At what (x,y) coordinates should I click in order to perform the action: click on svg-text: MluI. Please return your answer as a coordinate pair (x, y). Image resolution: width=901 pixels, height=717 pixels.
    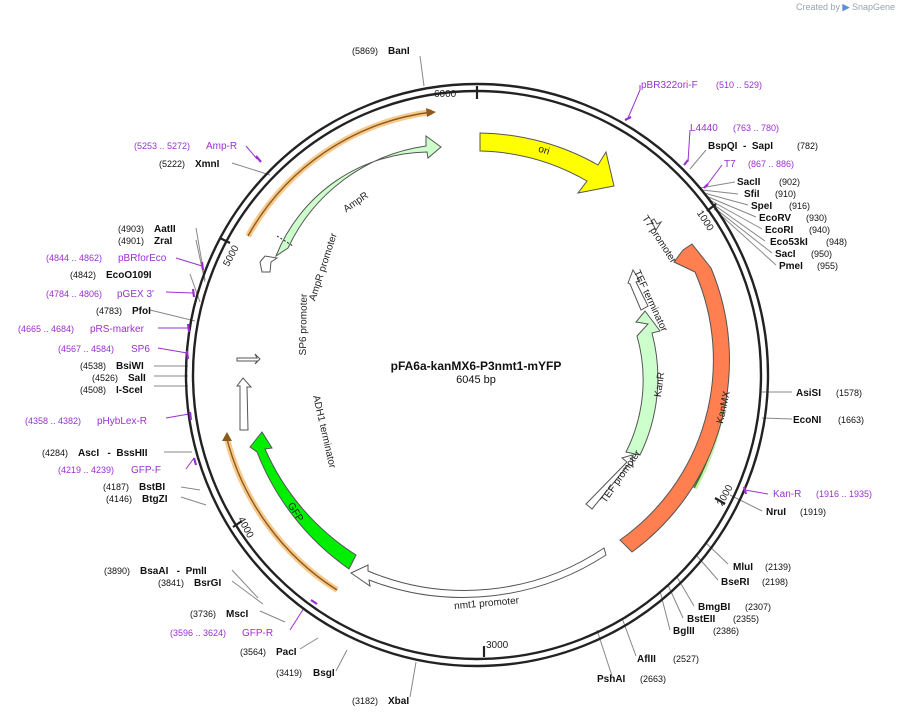
    Looking at the image, I should click on (743, 567).